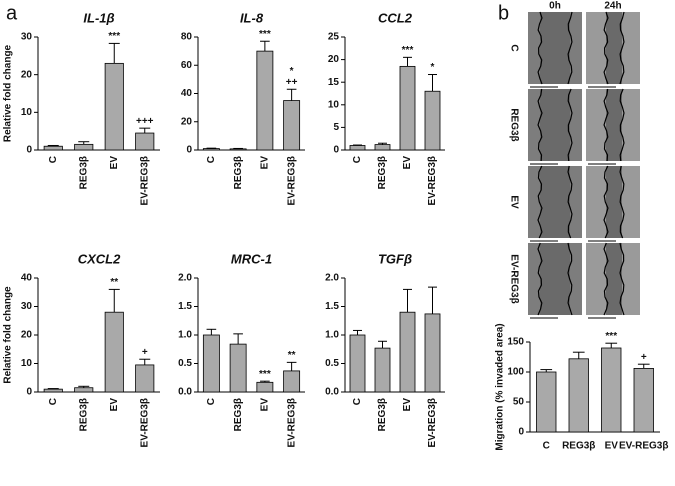  I want to click on y-tick-label: 150, so click(515, 342).